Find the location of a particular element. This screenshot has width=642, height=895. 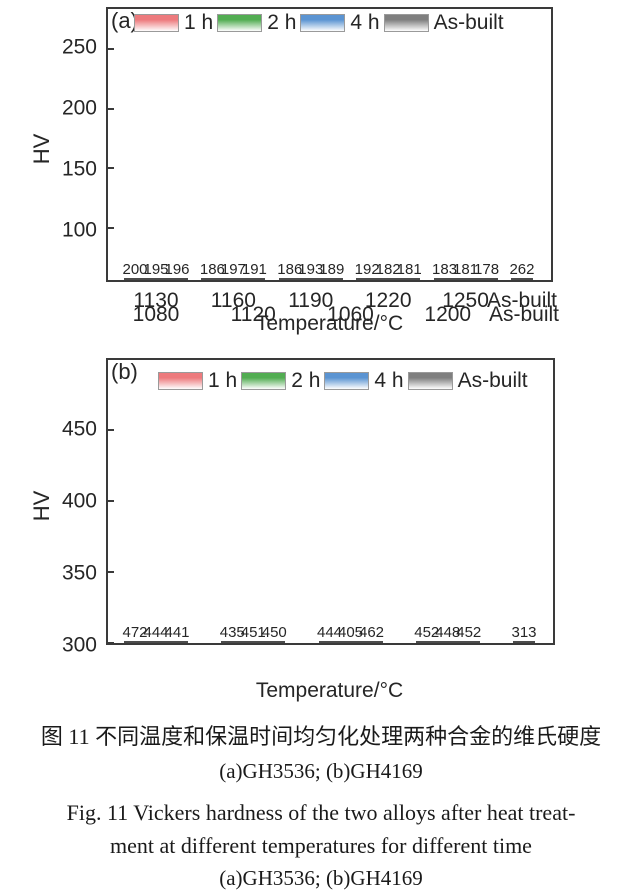

x-tick-label: 1080 is located at coordinates (156, 314).